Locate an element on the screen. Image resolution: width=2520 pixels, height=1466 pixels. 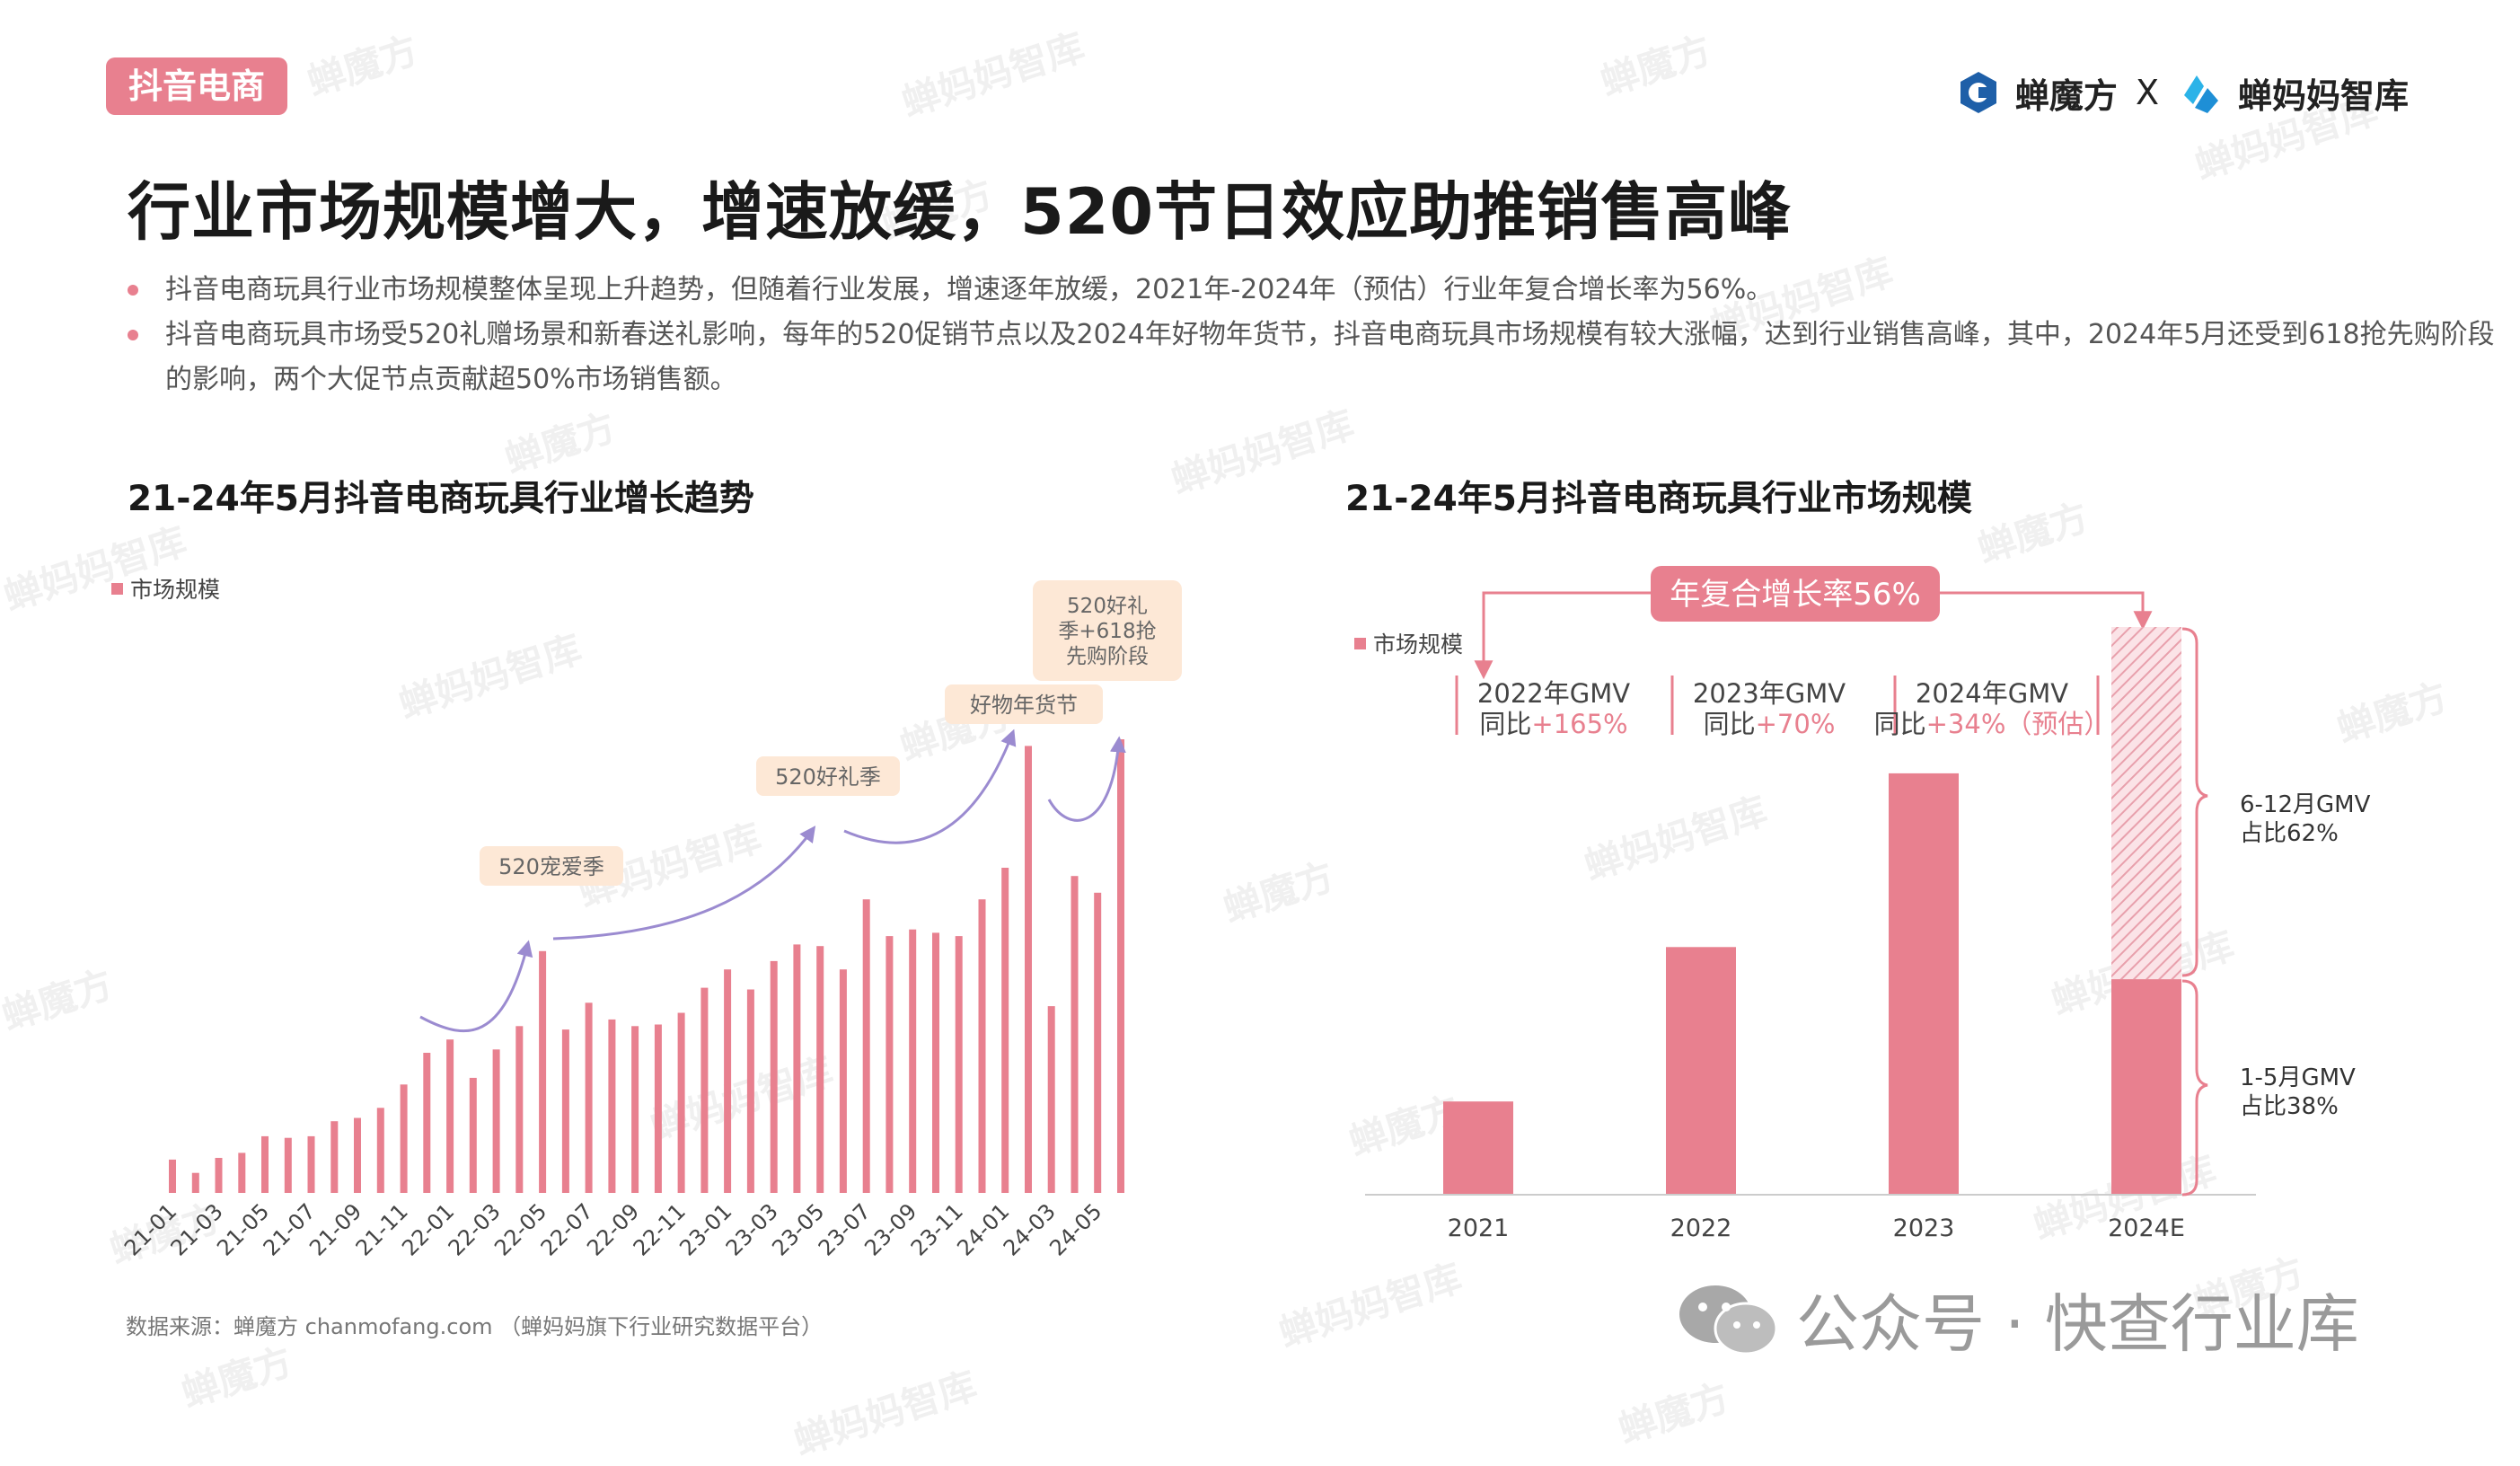
legend-swatch is located at coordinates (1360, 643).